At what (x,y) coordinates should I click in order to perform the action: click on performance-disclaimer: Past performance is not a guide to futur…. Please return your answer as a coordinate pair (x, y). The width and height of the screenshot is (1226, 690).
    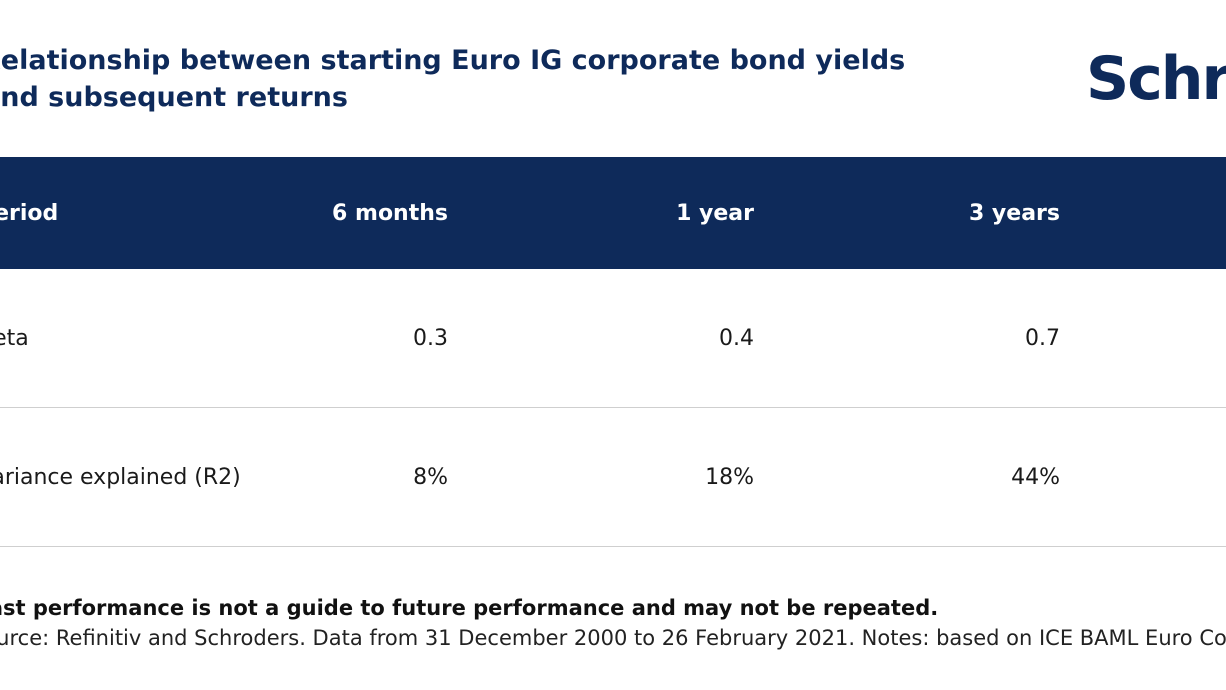
    Looking at the image, I should click on (469, 608).